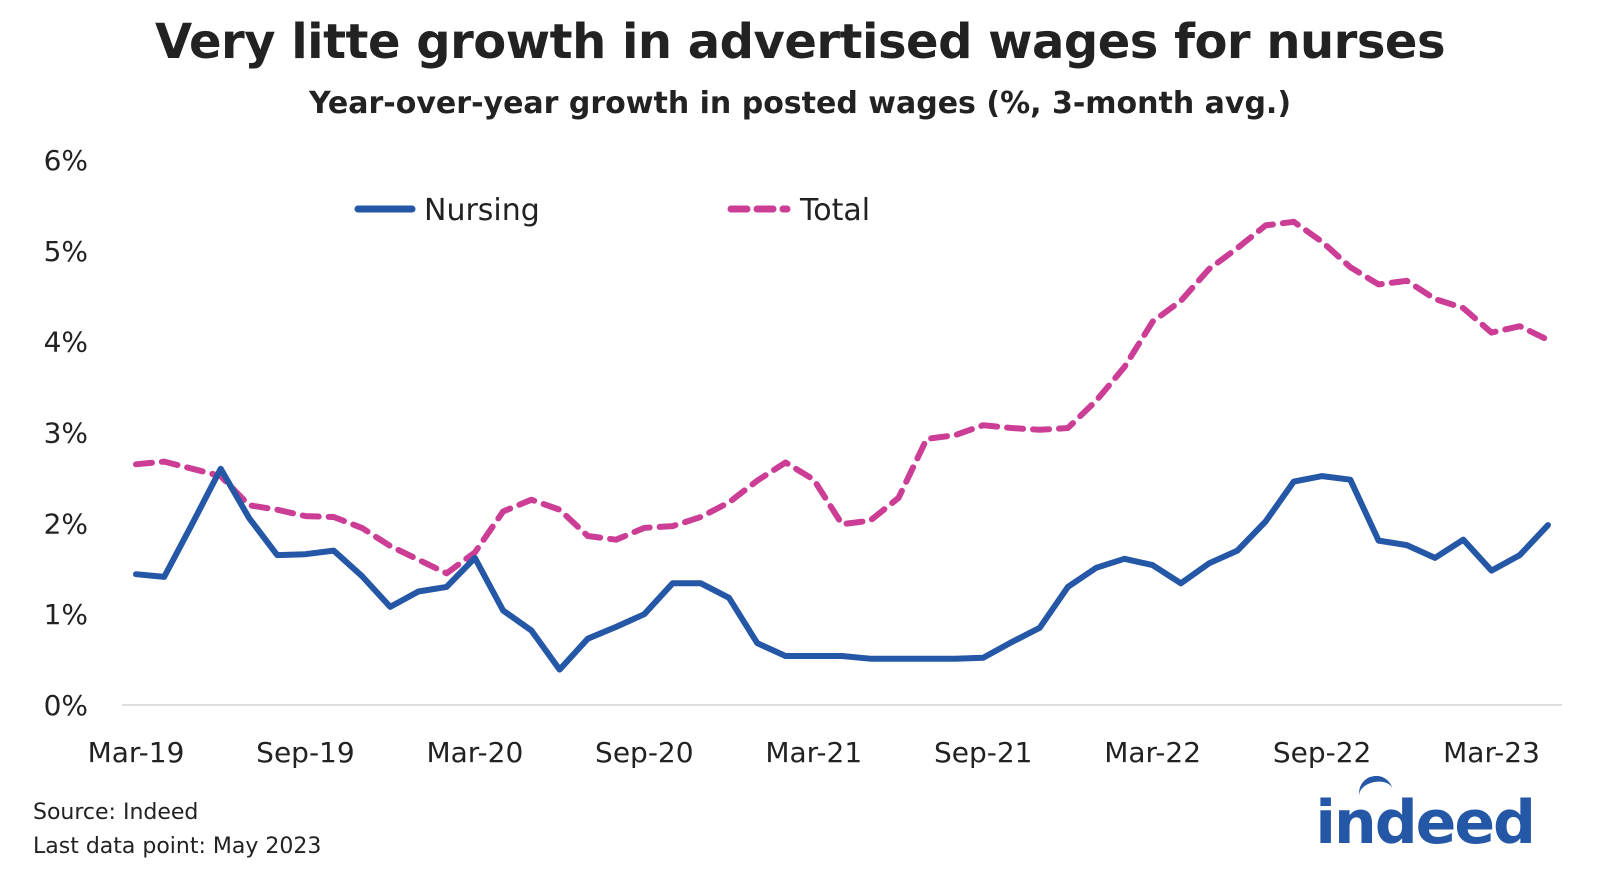 The height and width of the screenshot is (877, 1600). I want to click on y-tick-label: 5%, so click(66, 251).